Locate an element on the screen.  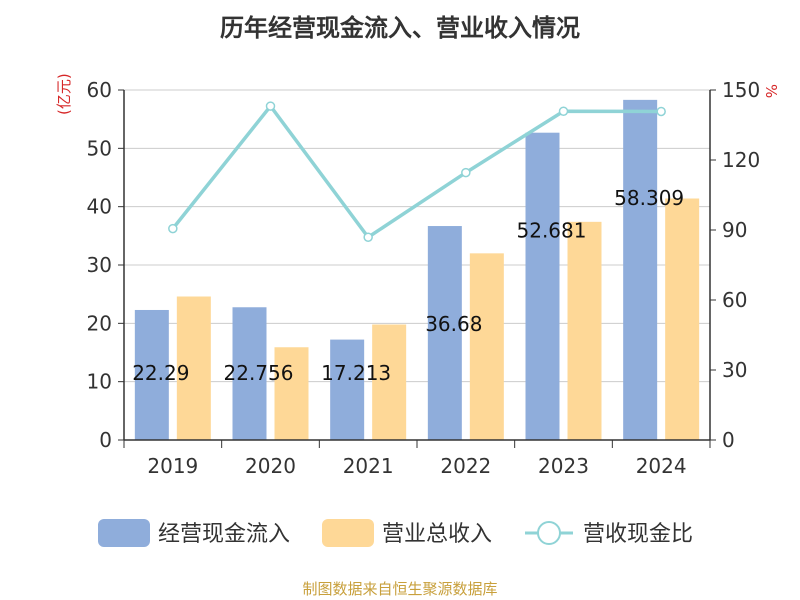
data-label-cash-inflow: 22.29 is located at coordinates (160, 373).